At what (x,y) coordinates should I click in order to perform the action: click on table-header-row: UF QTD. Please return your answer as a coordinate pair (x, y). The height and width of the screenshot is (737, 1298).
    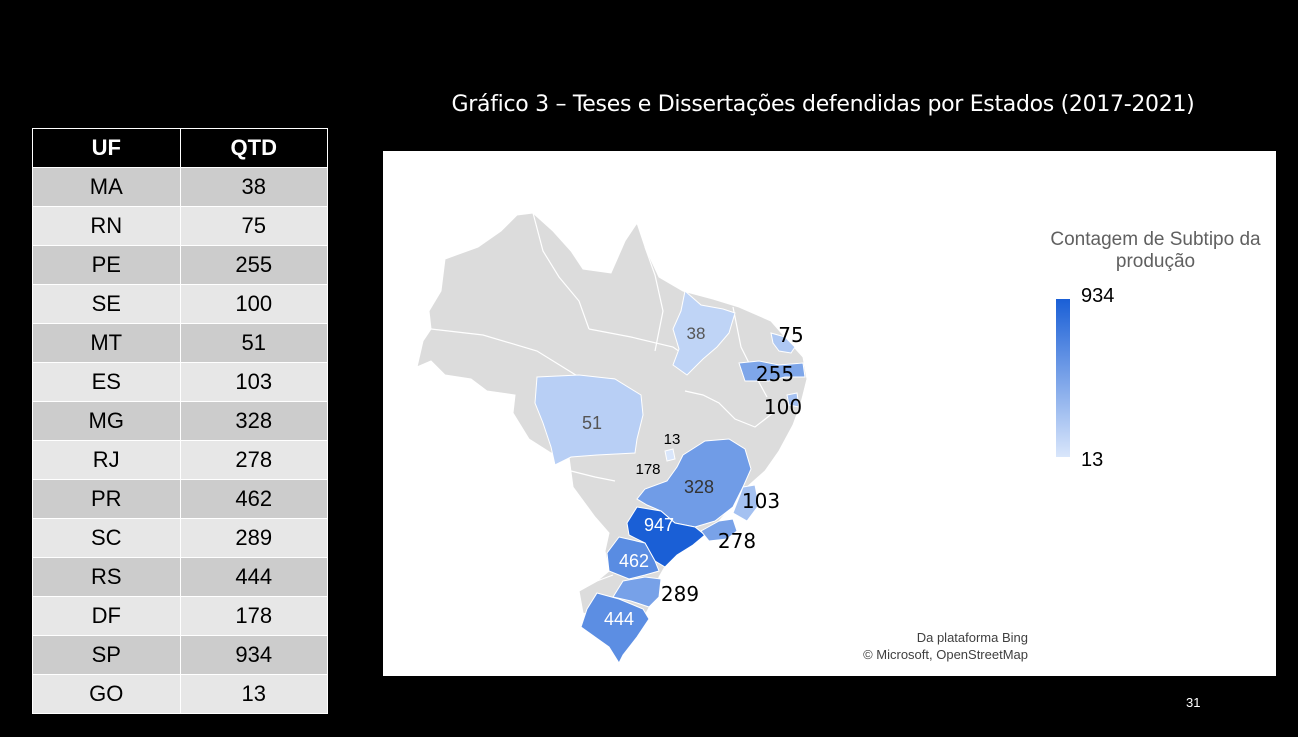
    Looking at the image, I should click on (180, 148).